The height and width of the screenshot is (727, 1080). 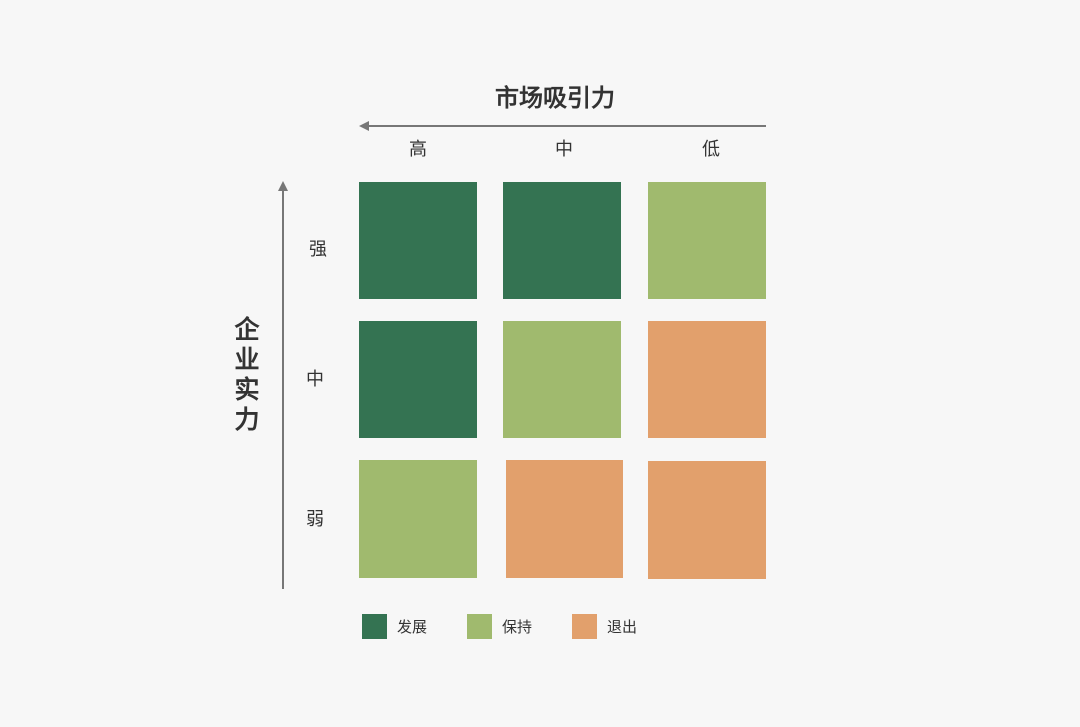 What do you see at coordinates (247, 389) in the screenshot?
I see `y-title-char: 实` at bounding box center [247, 389].